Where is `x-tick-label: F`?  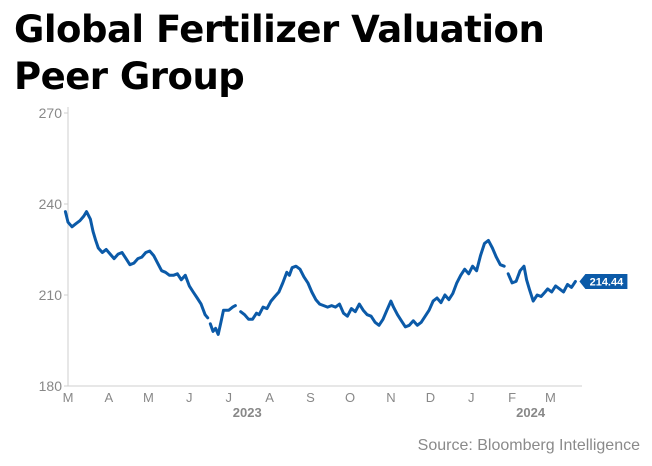 x-tick-label: F is located at coordinates (512, 397).